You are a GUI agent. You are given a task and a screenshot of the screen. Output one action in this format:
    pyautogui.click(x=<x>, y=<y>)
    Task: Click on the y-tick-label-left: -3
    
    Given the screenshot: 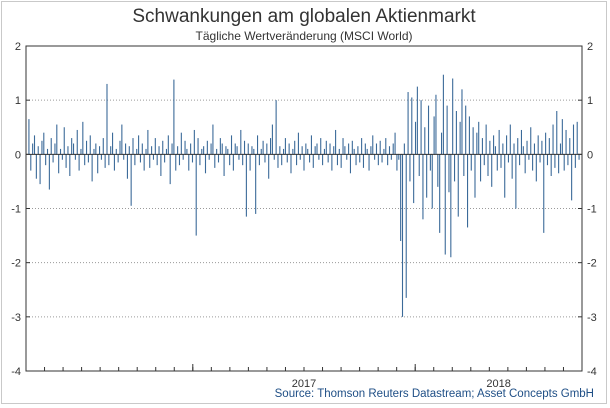 What is the action you would take?
    pyautogui.click(x=16, y=318)
    